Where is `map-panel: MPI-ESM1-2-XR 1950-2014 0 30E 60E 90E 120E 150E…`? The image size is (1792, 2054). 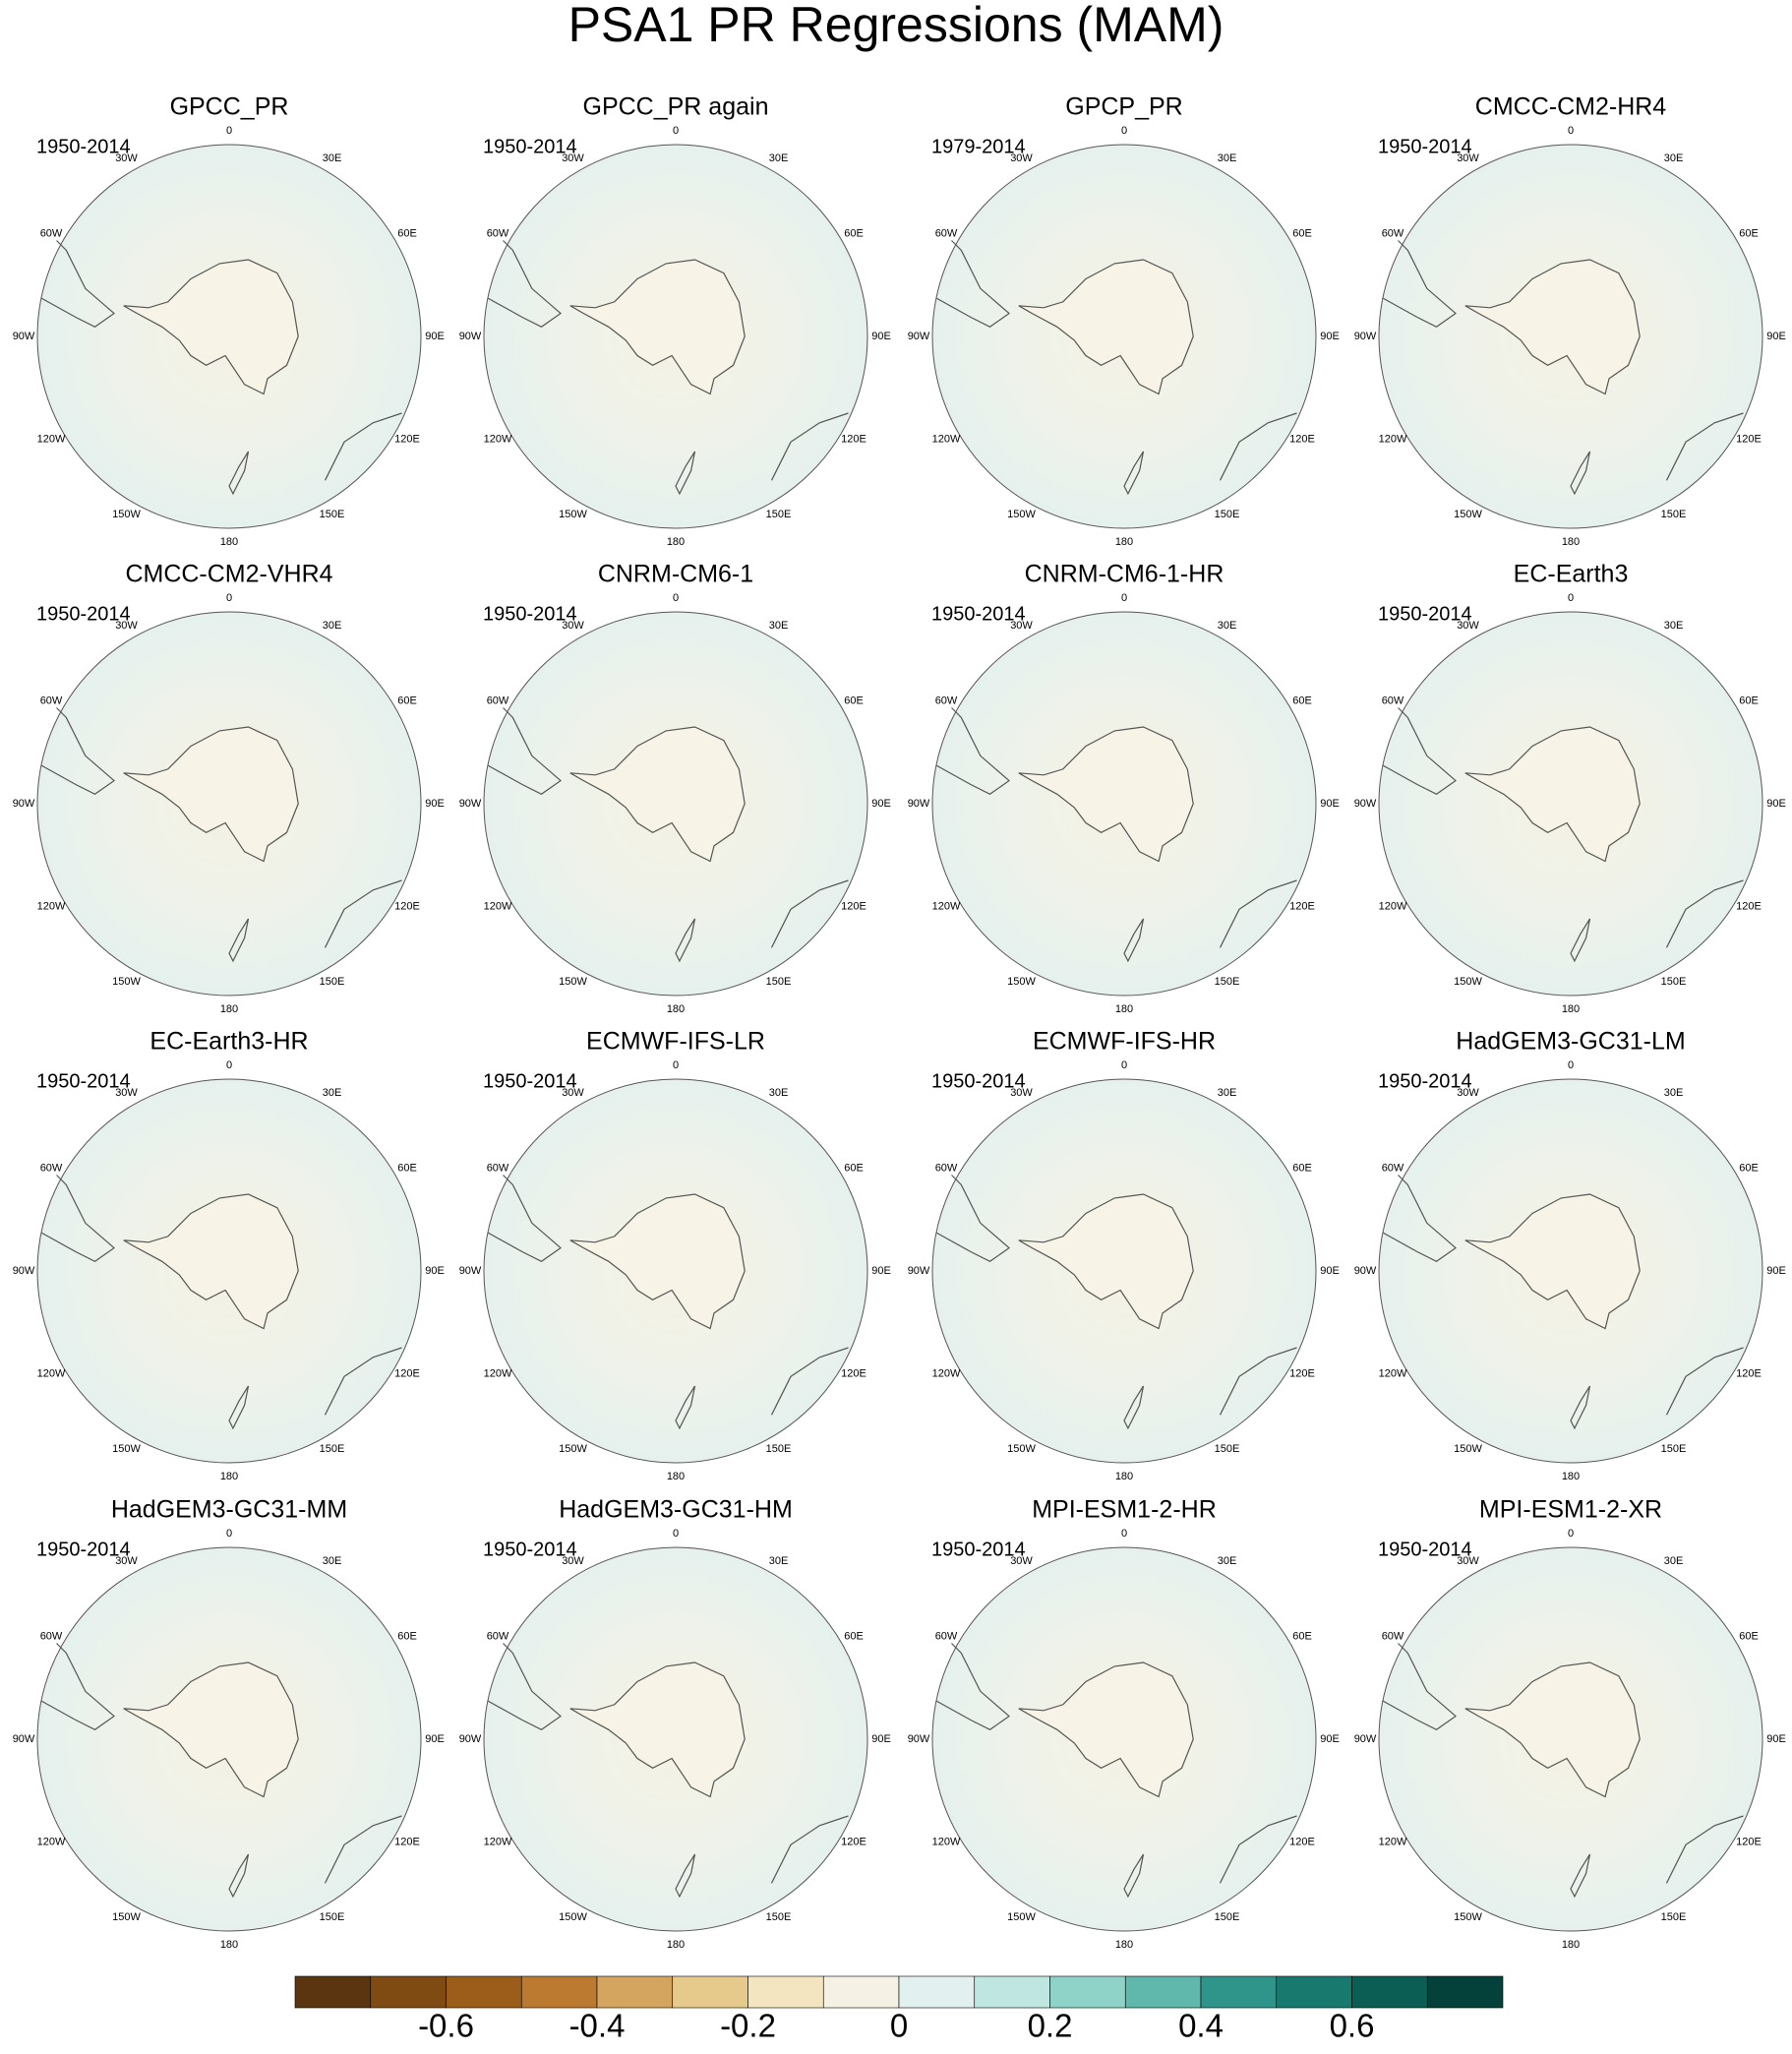
map-panel: MPI-ESM1-2-XR 1950-2014 0 30E 60E 90E 120E 150E… is located at coordinates (1570, 1723).